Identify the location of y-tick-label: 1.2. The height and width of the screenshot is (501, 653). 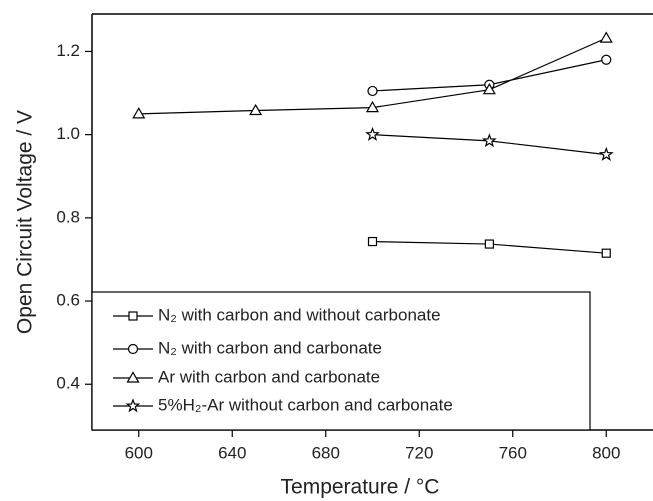
(68, 50).